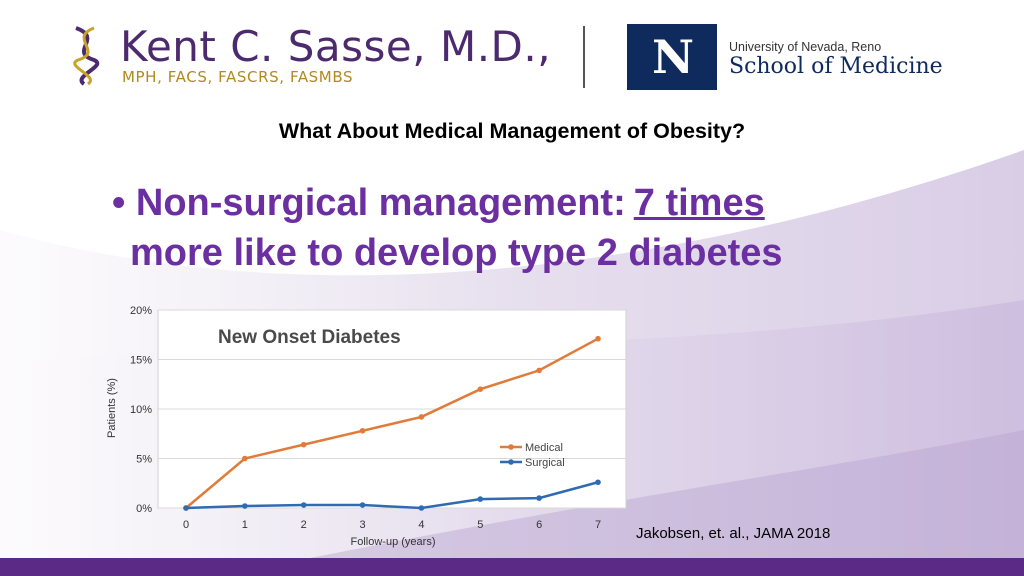 The height and width of the screenshot is (576, 1024). I want to click on brand-name: Kent C. Sasse, M.D.,, so click(336, 46).